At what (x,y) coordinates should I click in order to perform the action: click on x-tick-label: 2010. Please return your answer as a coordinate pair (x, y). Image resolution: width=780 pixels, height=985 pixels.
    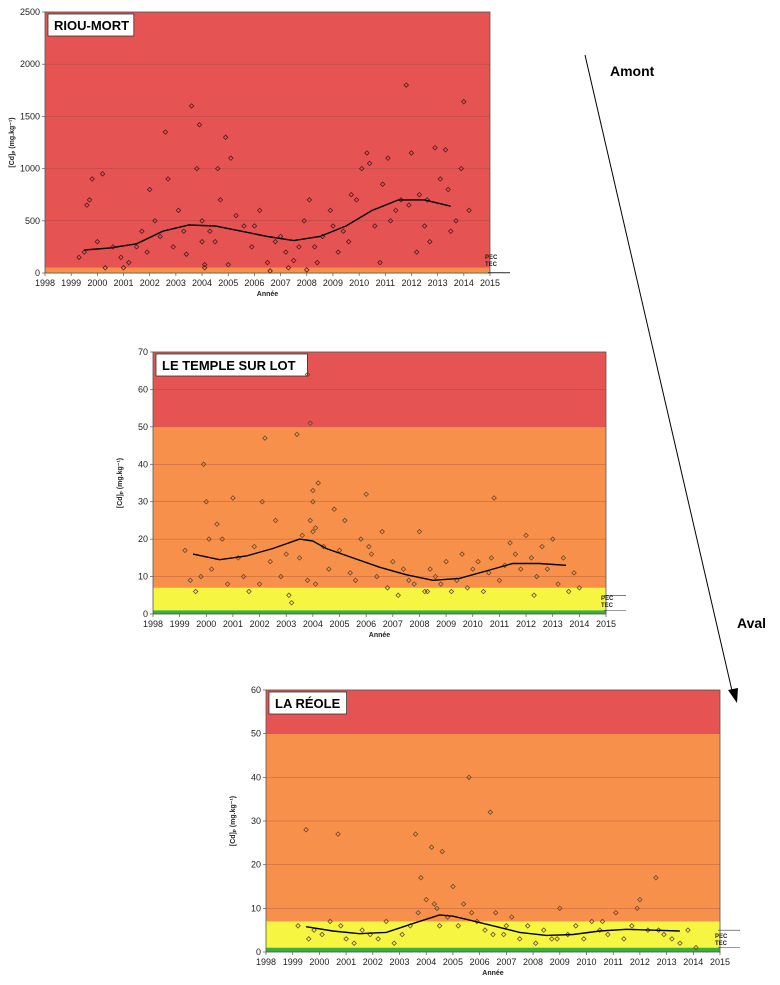
    Looking at the image, I should click on (586, 962).